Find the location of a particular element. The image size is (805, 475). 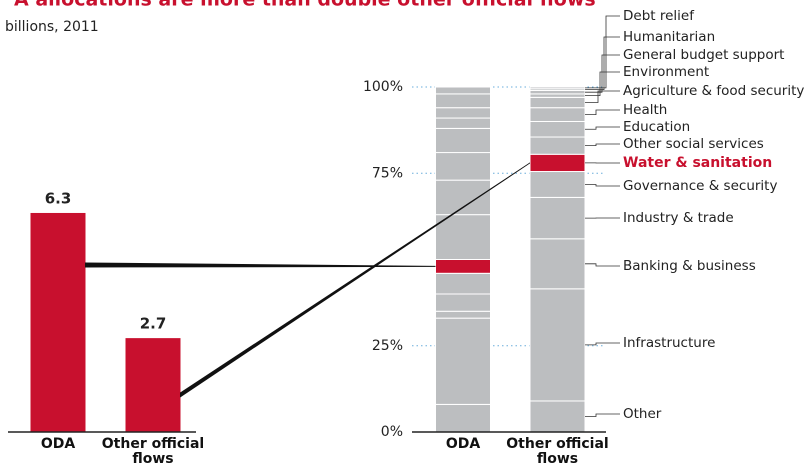

legend-label: Environment is located at coordinates (666, 72).